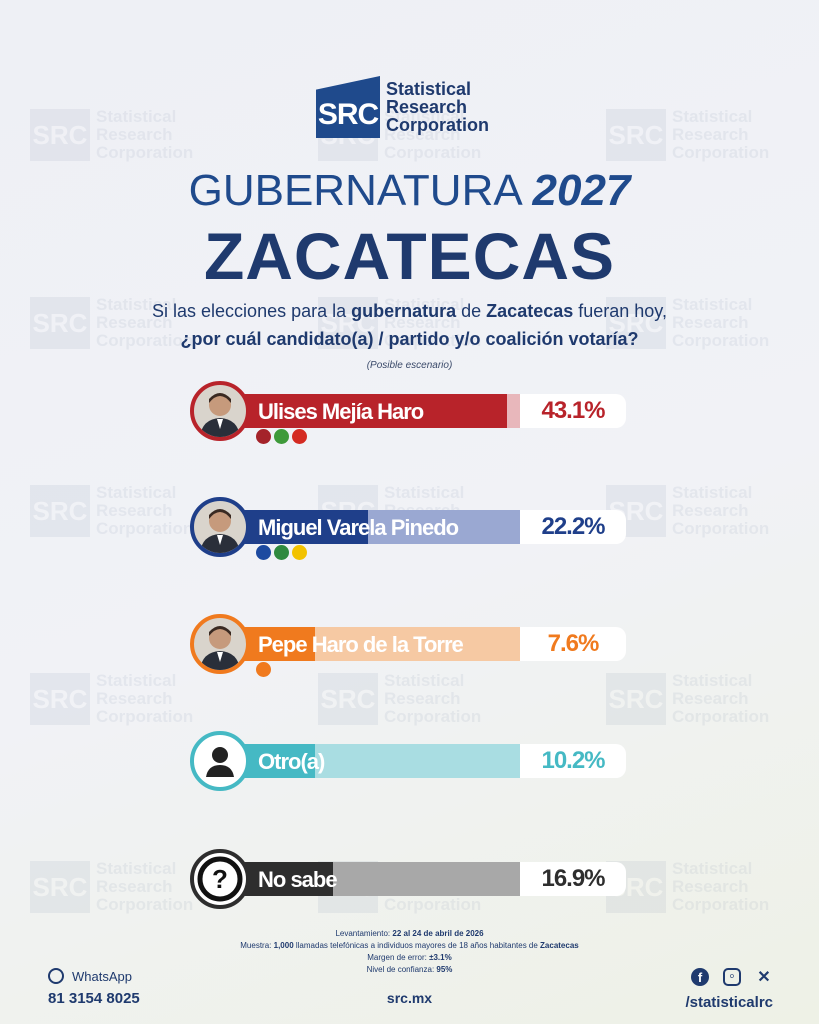 This screenshot has height=1024, width=819. I want to click on bar-row: Ulises Mejía Haro 43.1%, so click(410, 412).